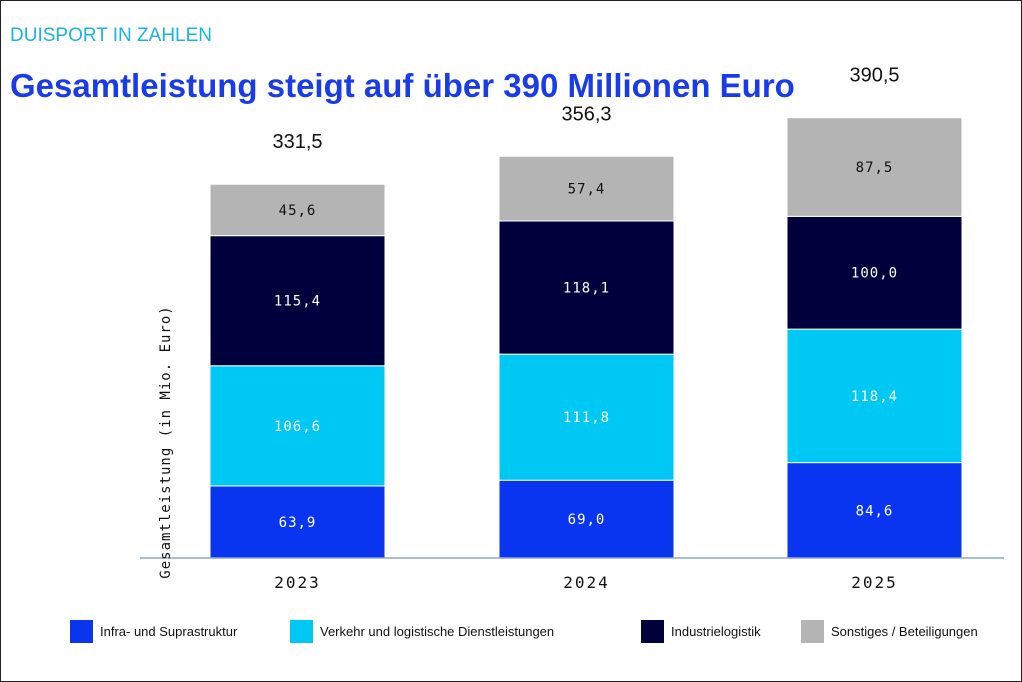 Image resolution: width=1022 pixels, height=682 pixels. I want to click on segment-value-label: 57,4, so click(587, 190).